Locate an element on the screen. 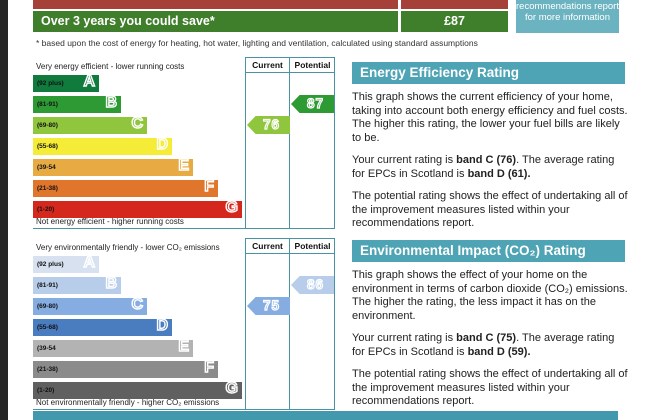 Image resolution: width=650 pixels, height=420 pixels. current-rating-bold: band C (75) is located at coordinates (486, 338).